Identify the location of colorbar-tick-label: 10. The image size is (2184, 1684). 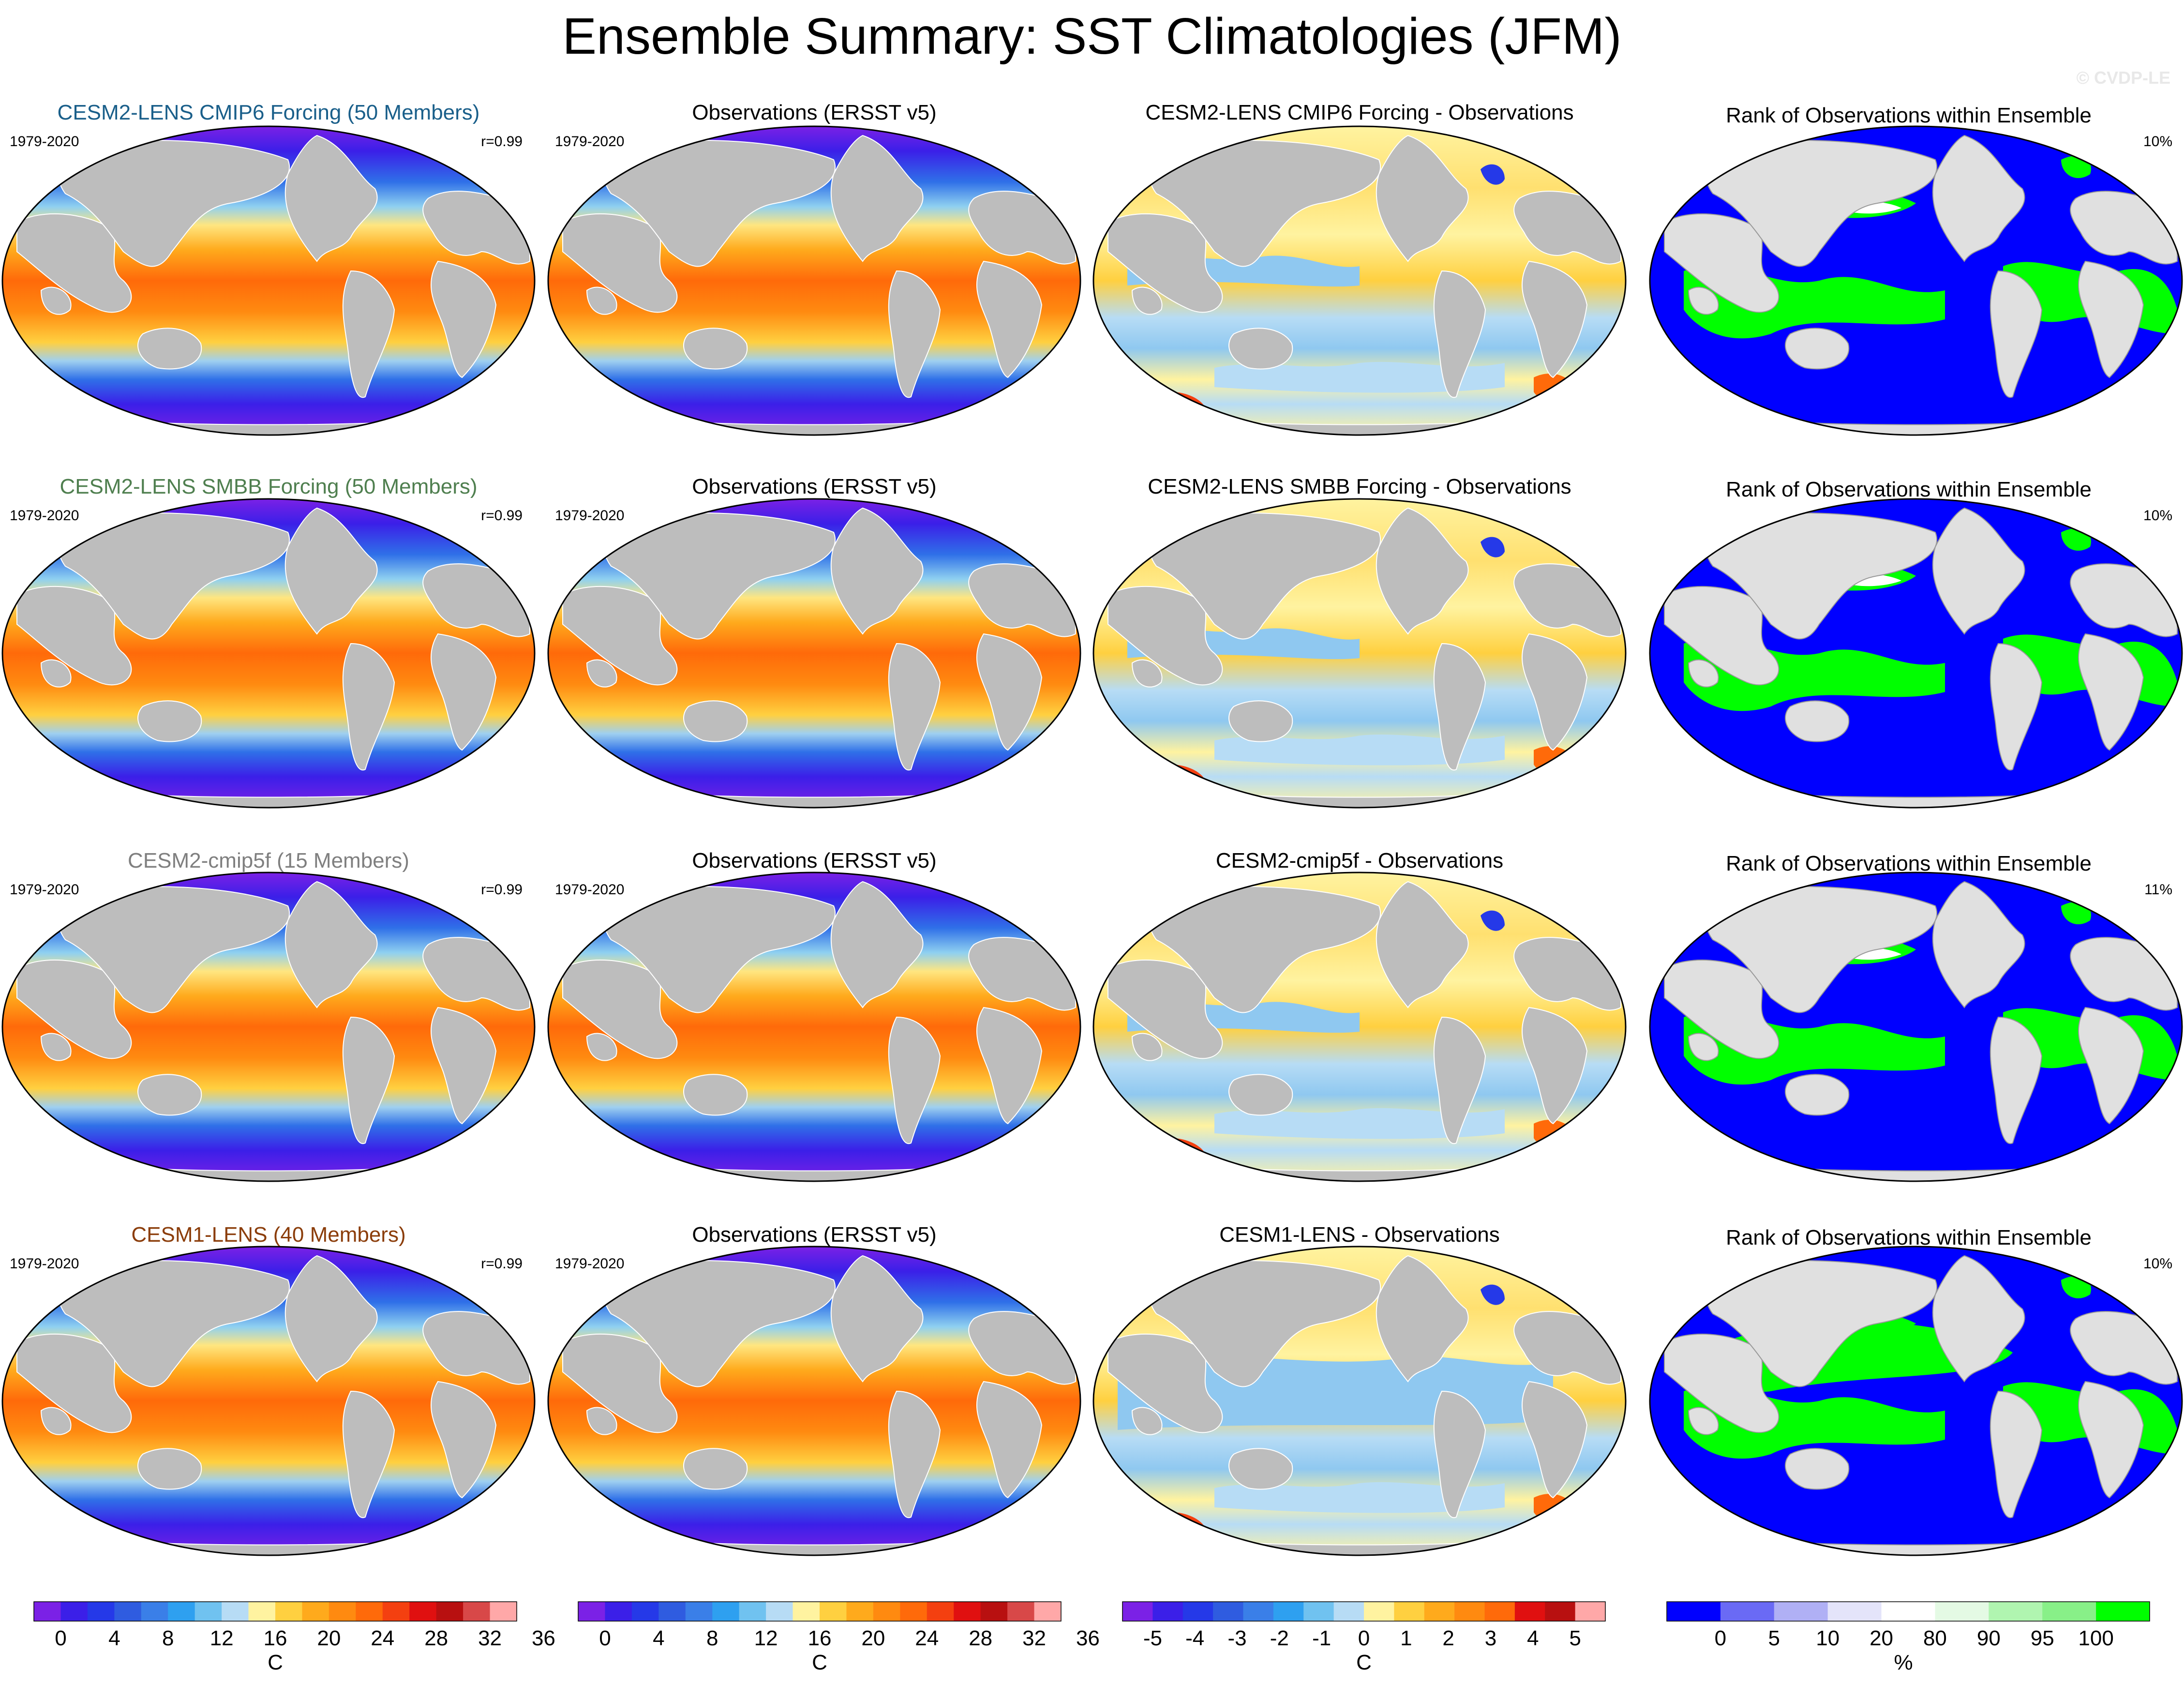
(1828, 1638).